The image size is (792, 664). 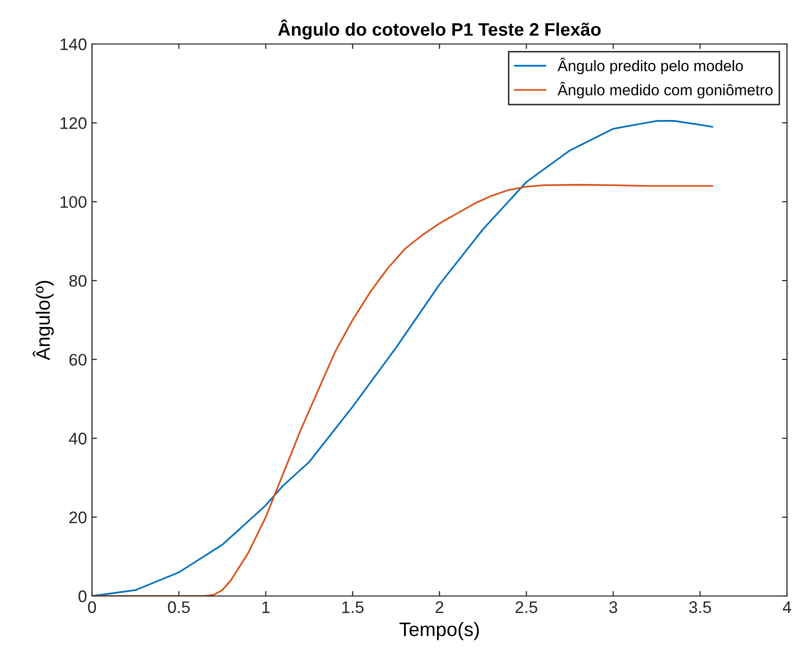 What do you see at coordinates (527, 607) in the screenshot?
I see `x-tick-label: 2.5` at bounding box center [527, 607].